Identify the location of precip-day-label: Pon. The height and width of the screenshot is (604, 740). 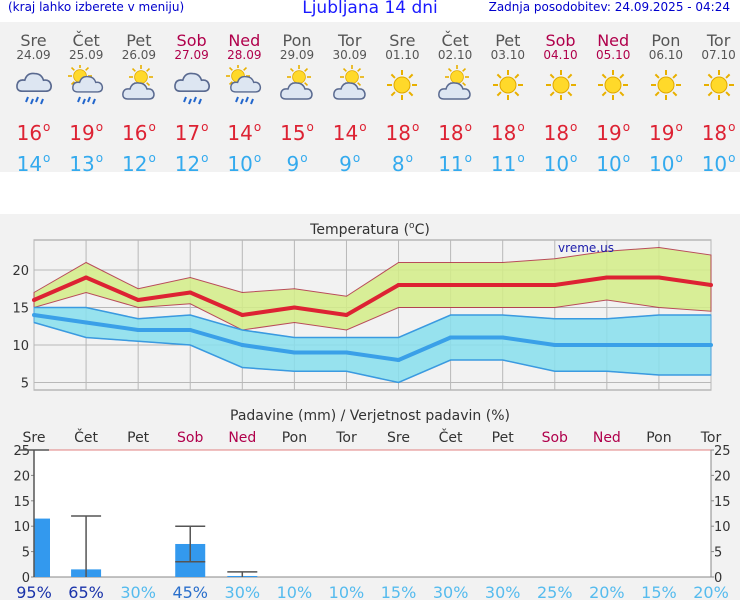
(294, 438).